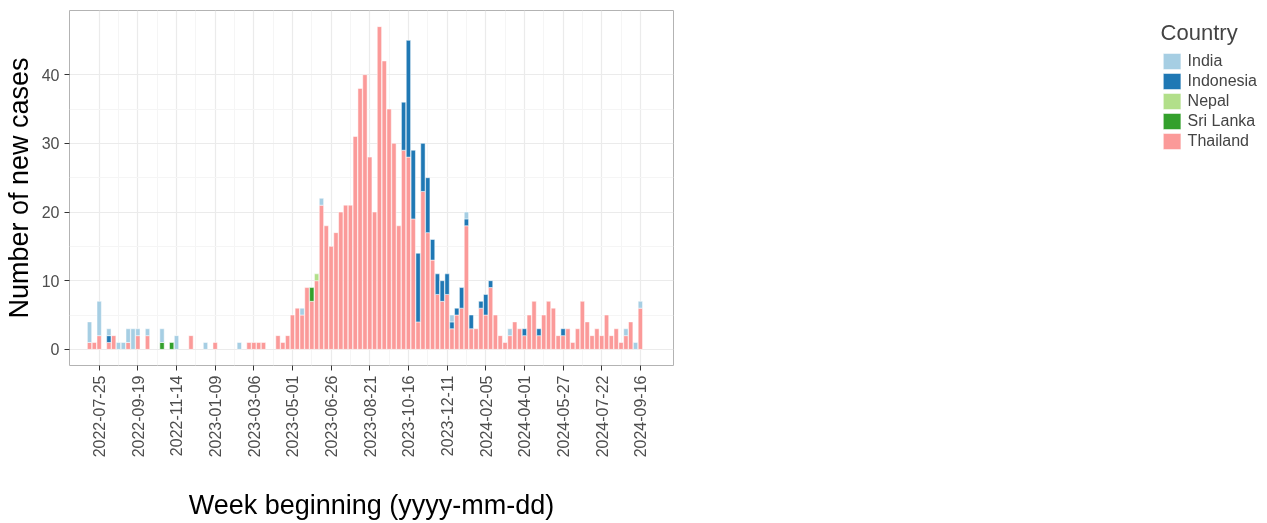 This screenshot has width=1267, height=523. What do you see at coordinates (370, 416) in the screenshot?
I see `x-tick-label: 2023-08-21` at bounding box center [370, 416].